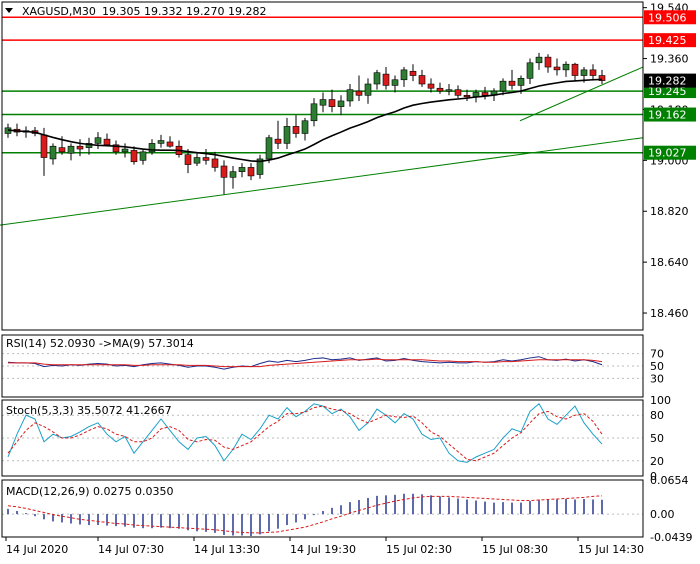 The image size is (700, 564). I want to click on ohlc-readout: 19.305 19.332 19.270 19.282, so click(184, 11).